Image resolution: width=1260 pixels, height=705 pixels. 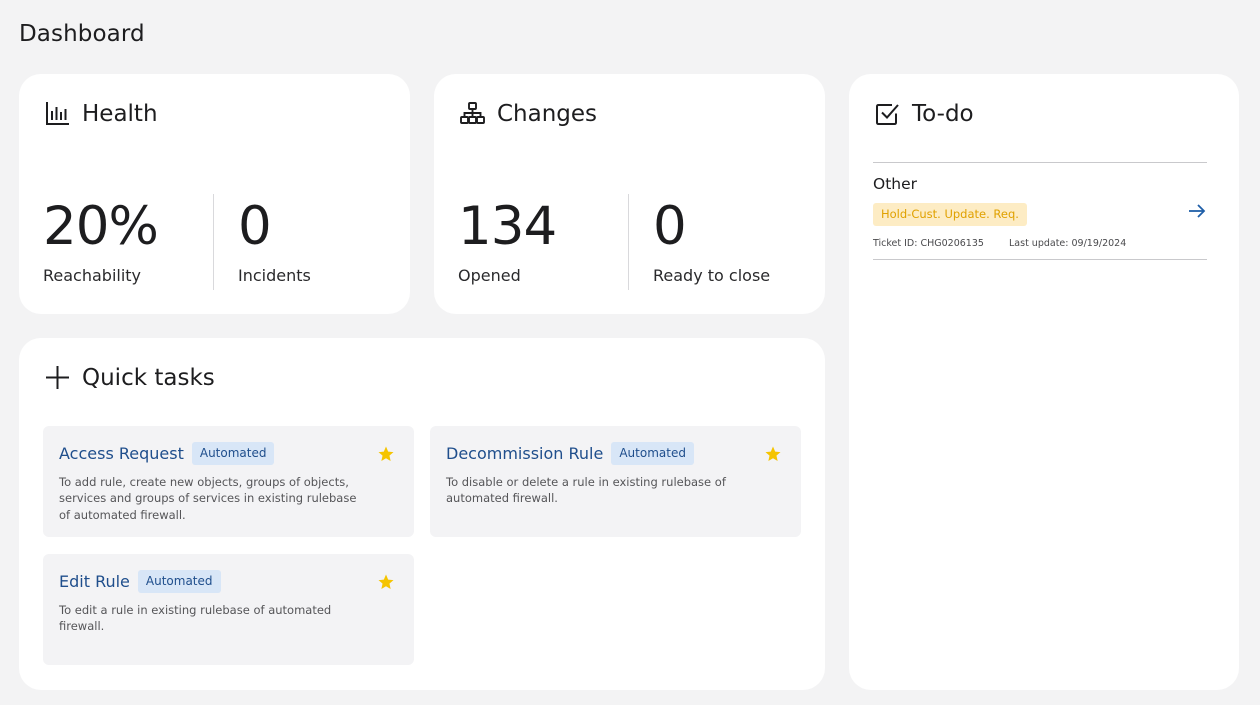 I want to click on opened-label: Opened, so click(x=489, y=275).